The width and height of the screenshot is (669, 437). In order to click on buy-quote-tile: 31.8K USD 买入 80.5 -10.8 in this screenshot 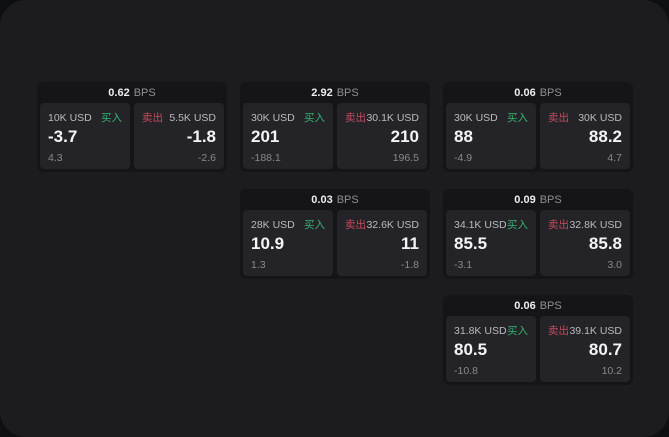, I will do `click(491, 349)`.